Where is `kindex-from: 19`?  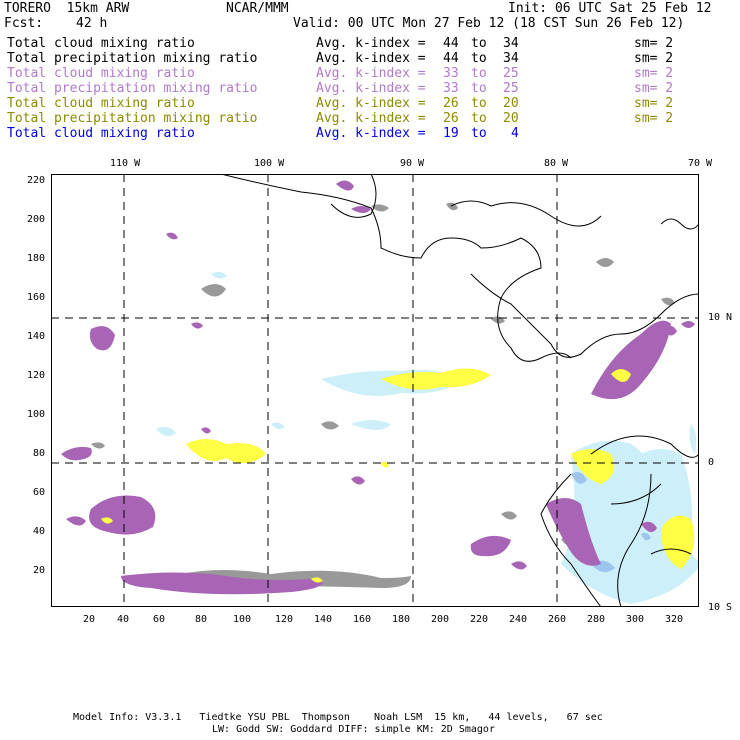
kindex-from: 19 is located at coordinates (451, 133).